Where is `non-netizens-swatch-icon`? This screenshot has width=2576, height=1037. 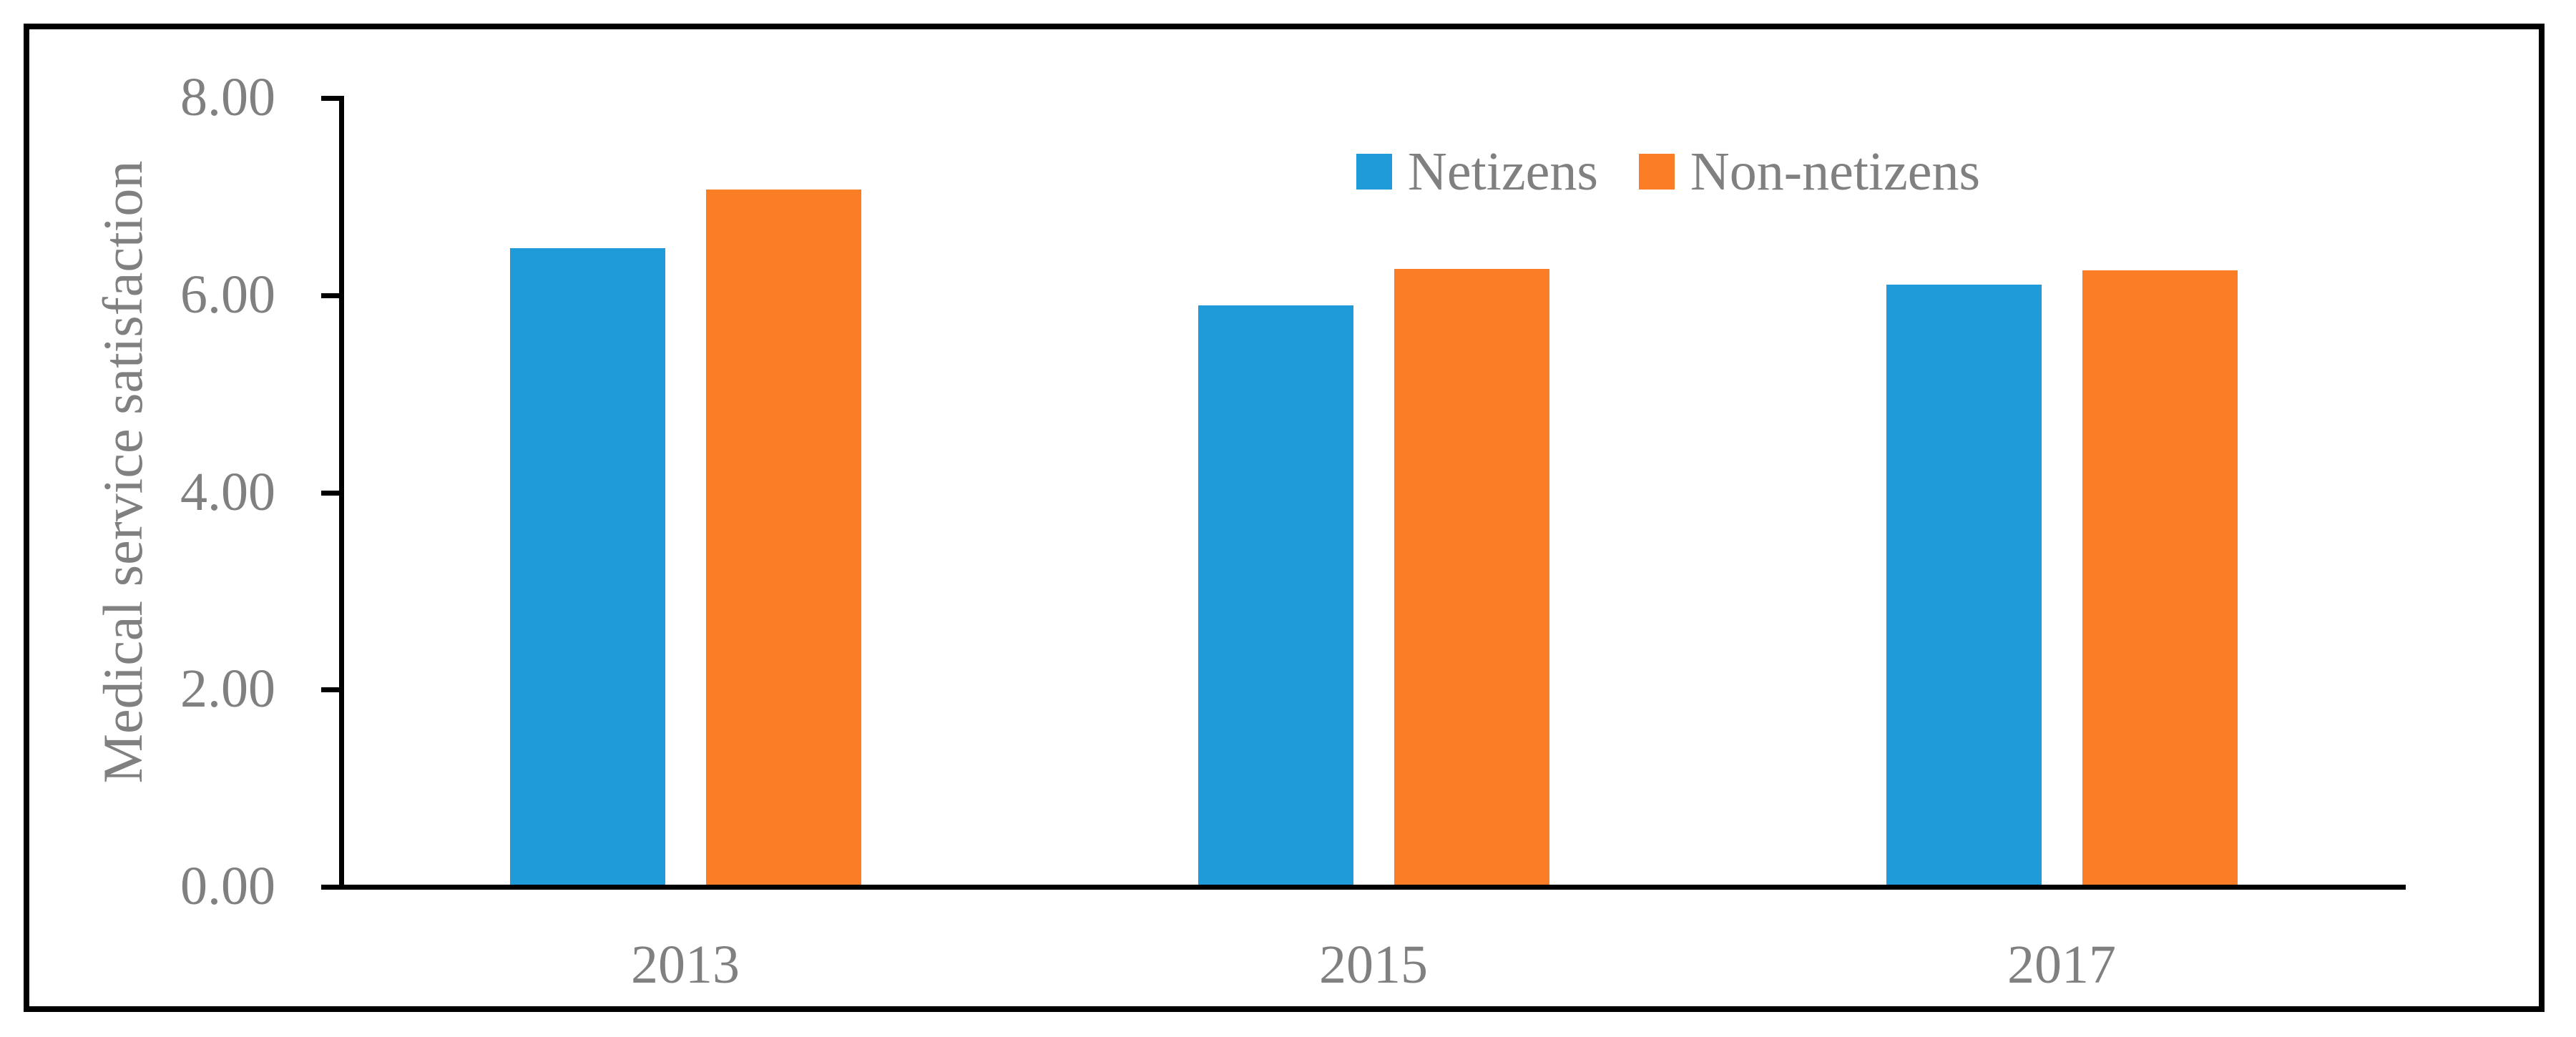 non-netizens-swatch-icon is located at coordinates (1657, 172).